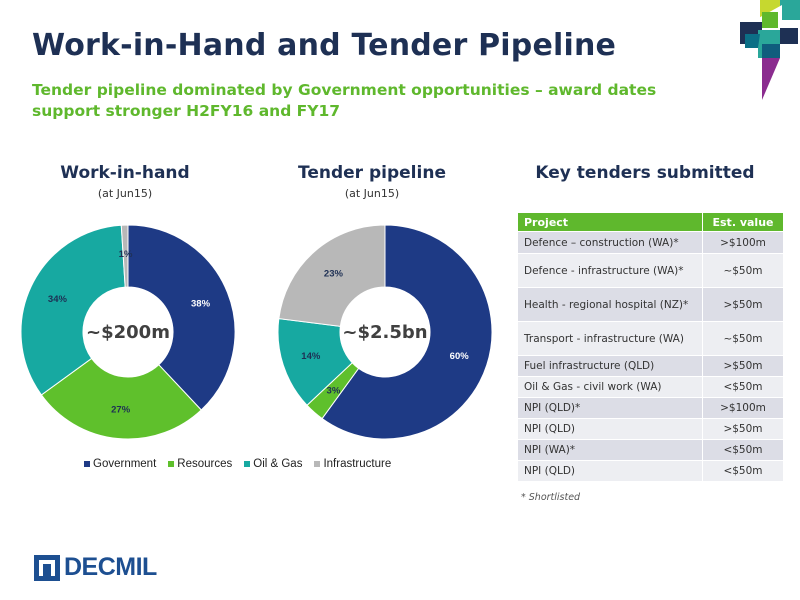 The image size is (800, 600). What do you see at coordinates (610, 242) in the screenshot?
I see `project-cell: Defence – construction (WA)*` at bounding box center [610, 242].